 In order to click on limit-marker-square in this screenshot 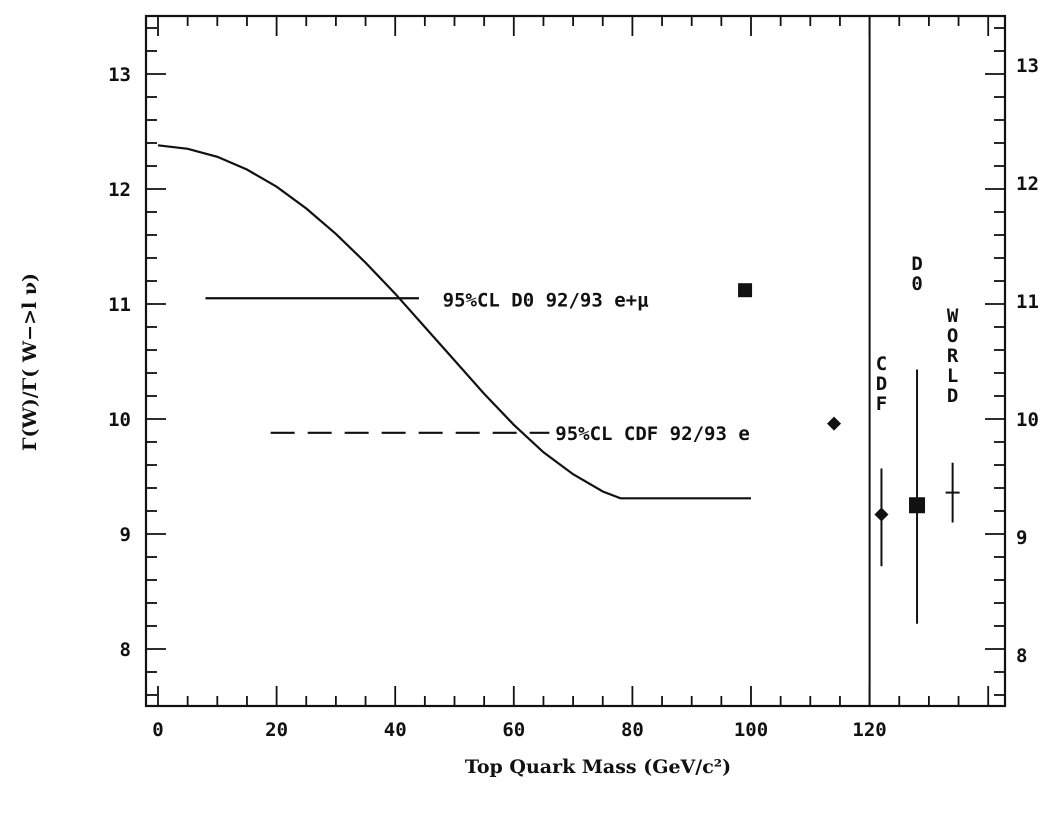, I will do `click(745, 290)`.